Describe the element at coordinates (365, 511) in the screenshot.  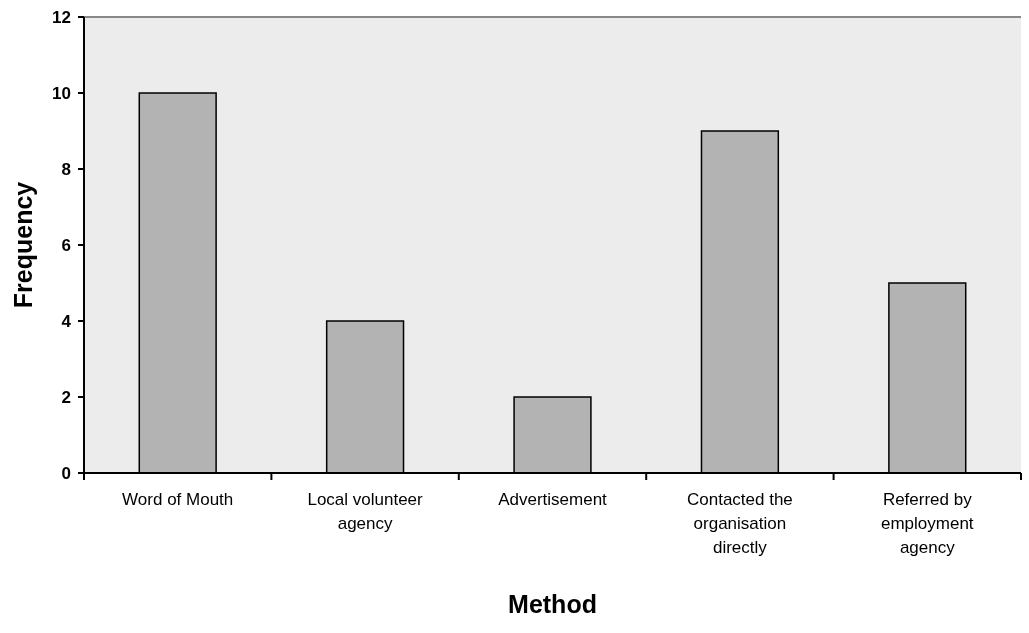
I see `x-tick-label: Local volunteer agency` at that location.